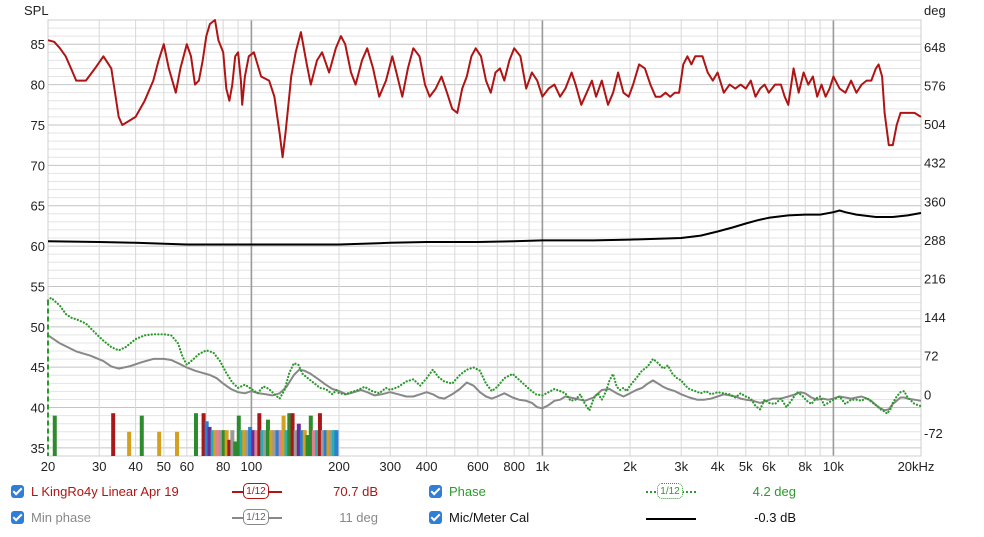 This screenshot has height=537, width=984. What do you see at coordinates (935, 124) in the screenshot?
I see `y-right-tick-label: 504` at bounding box center [935, 124].